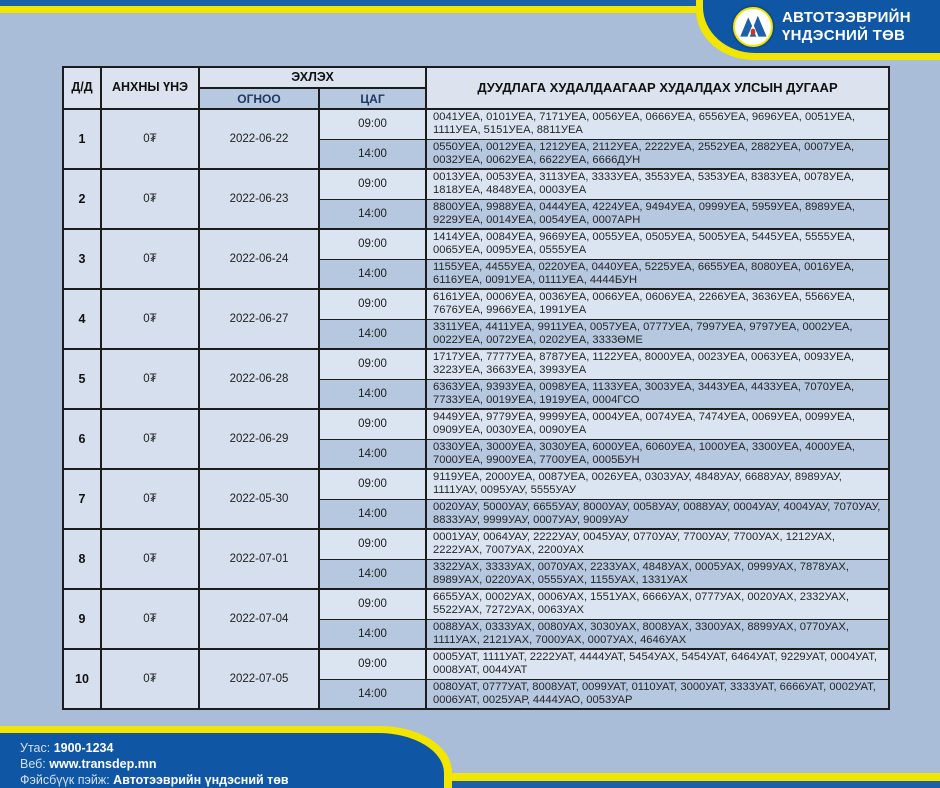 Image resolution: width=940 pixels, height=788 pixels. Describe the element at coordinates (470, 784) in the screenshot. I see `footer-stripe-blue` at that location.